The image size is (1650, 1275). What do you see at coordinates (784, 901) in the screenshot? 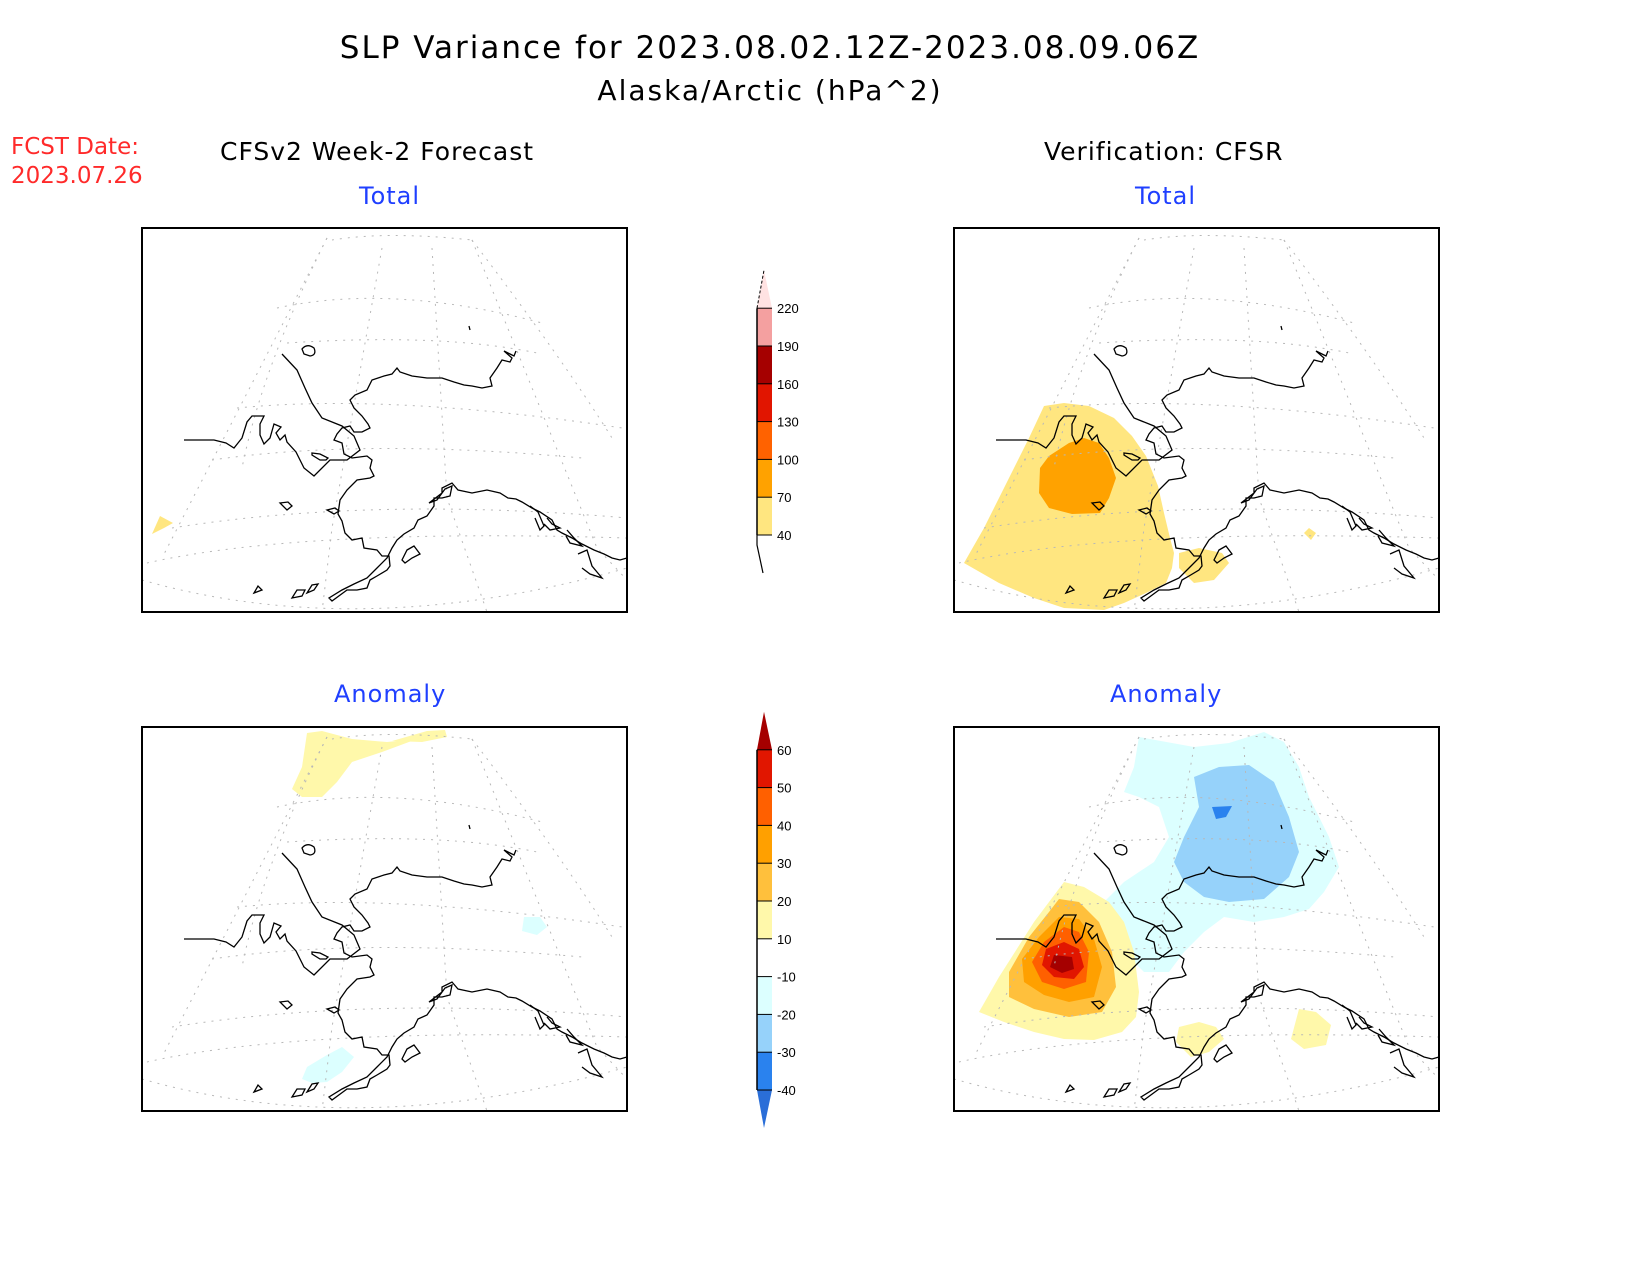
I see `colorbar-tick-label: 20` at bounding box center [784, 901].